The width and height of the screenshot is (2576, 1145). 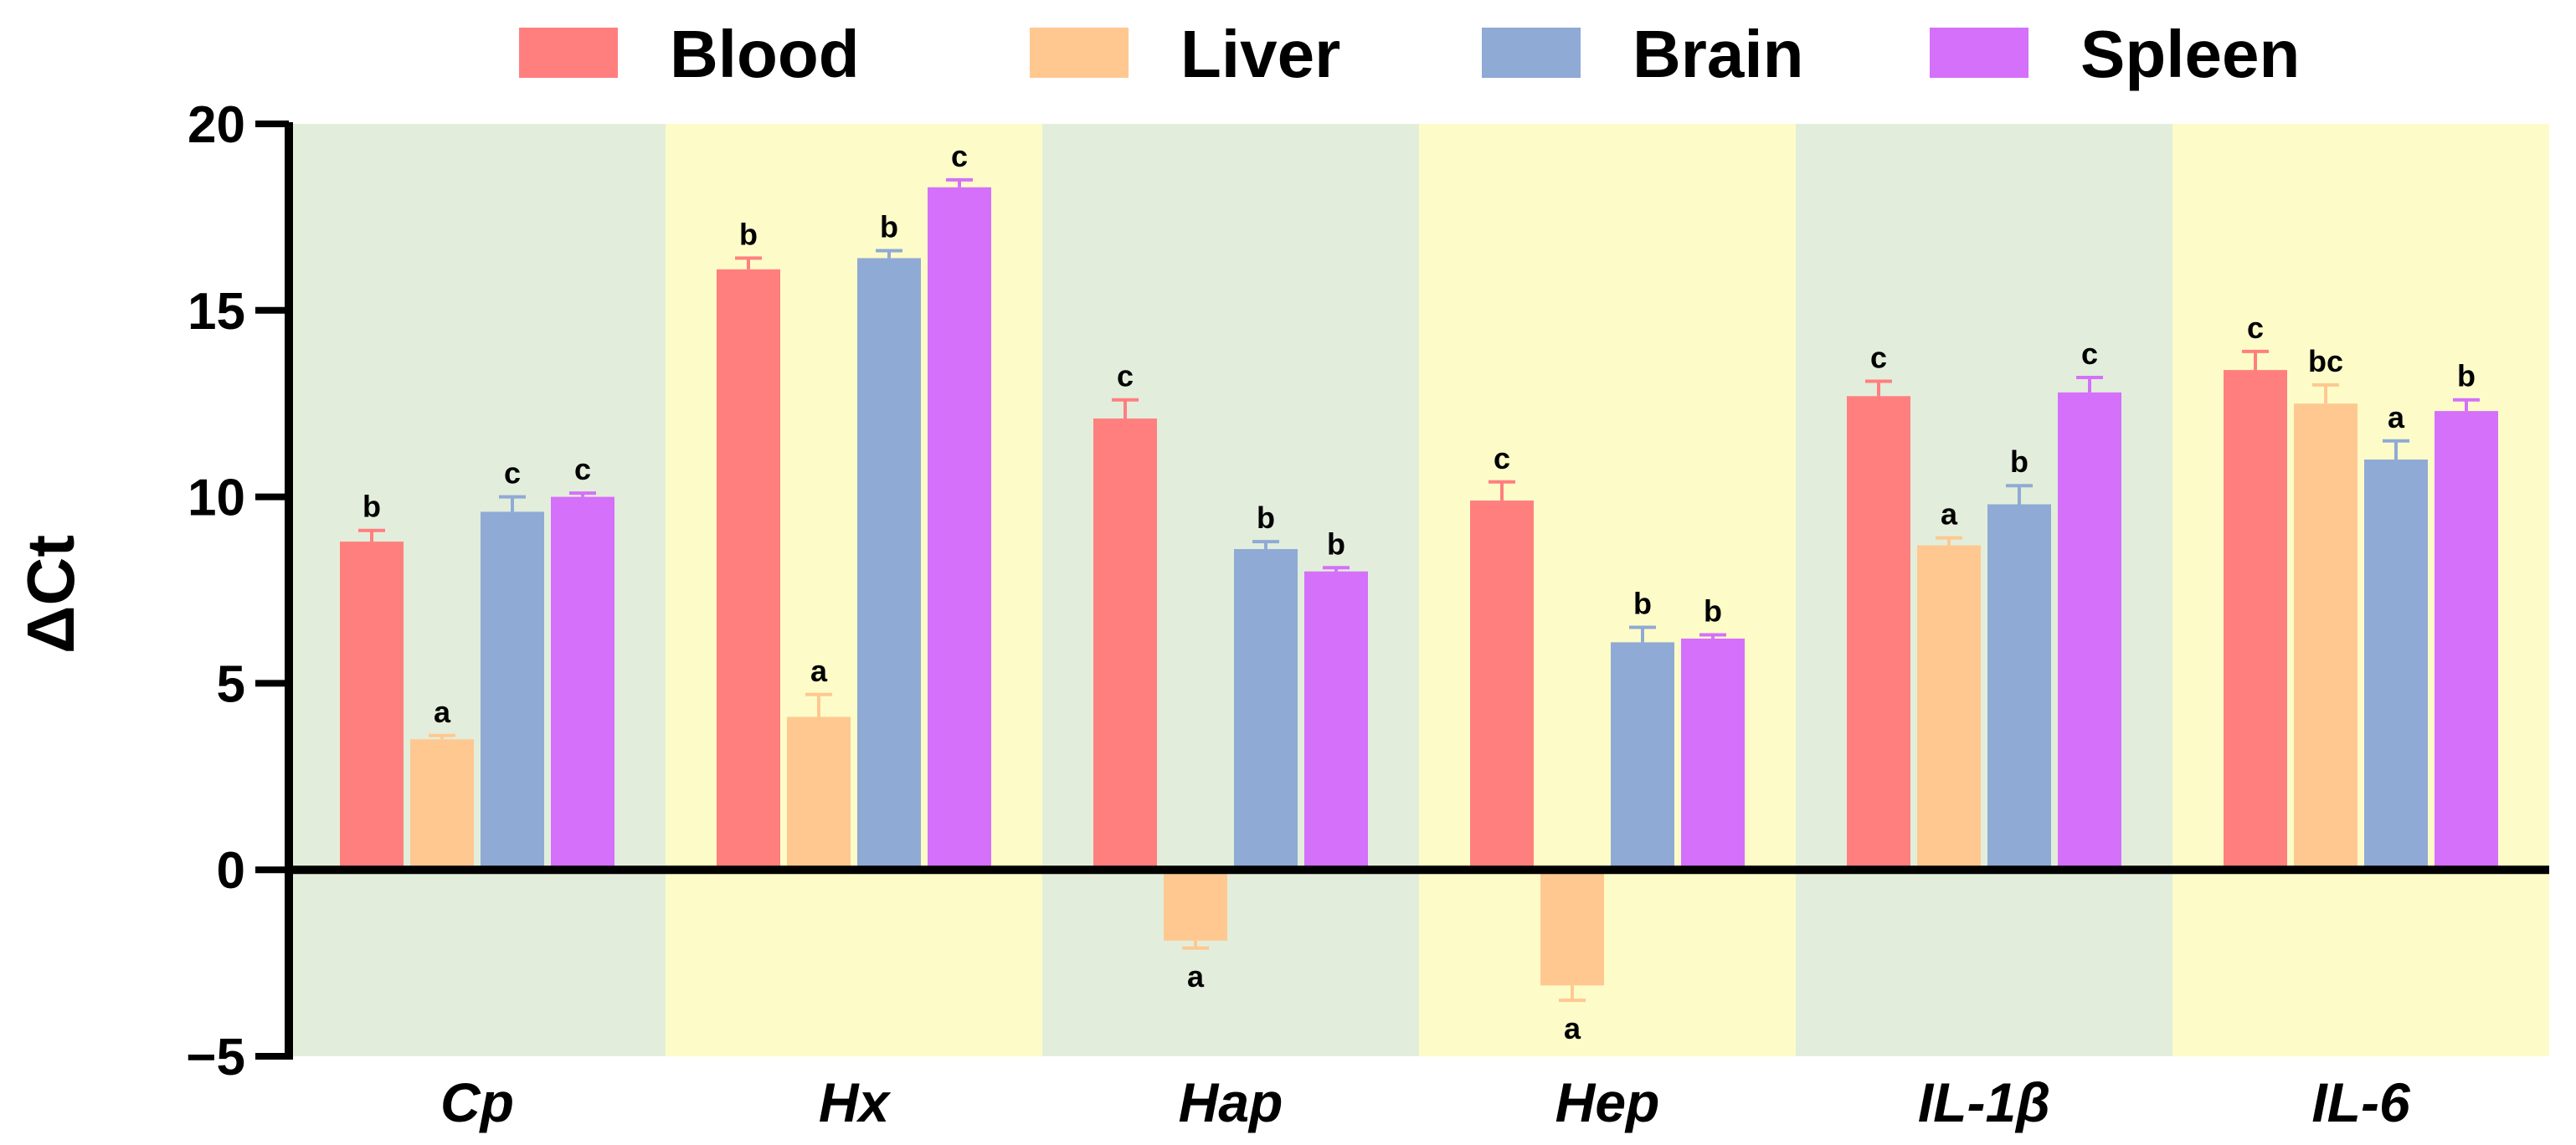 I want to click on sig-label-brain-hap: b, so click(x=1266, y=518).